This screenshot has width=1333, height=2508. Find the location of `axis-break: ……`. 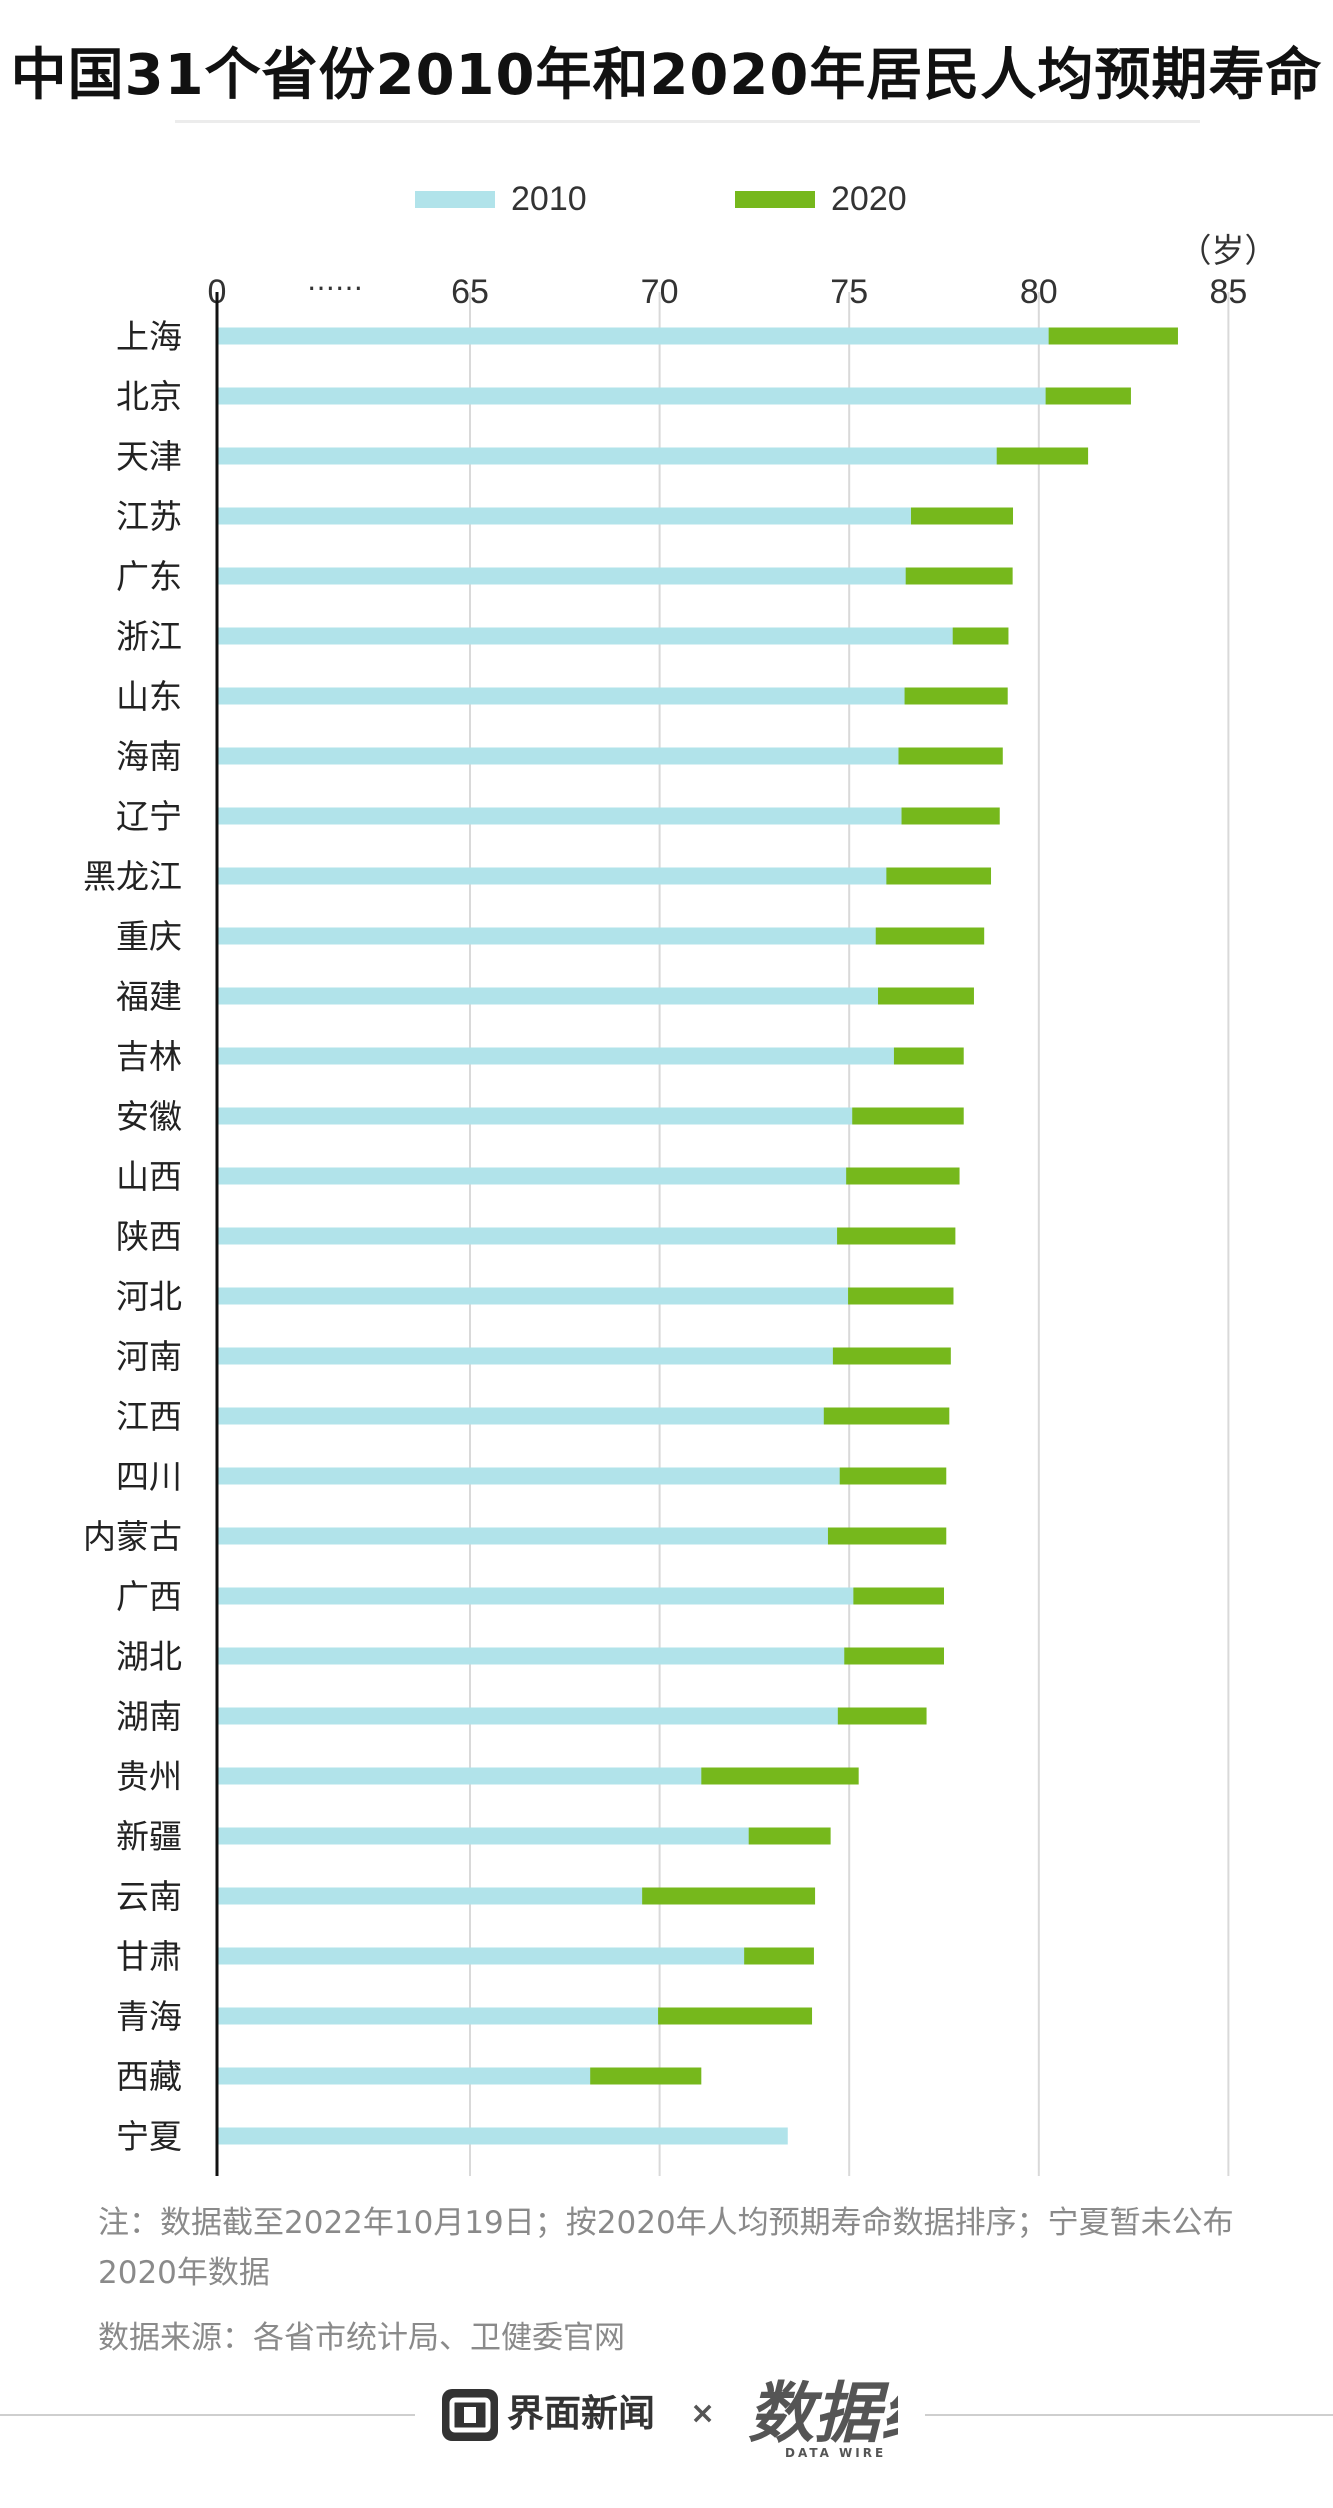

axis-break: …… is located at coordinates (335, 280).